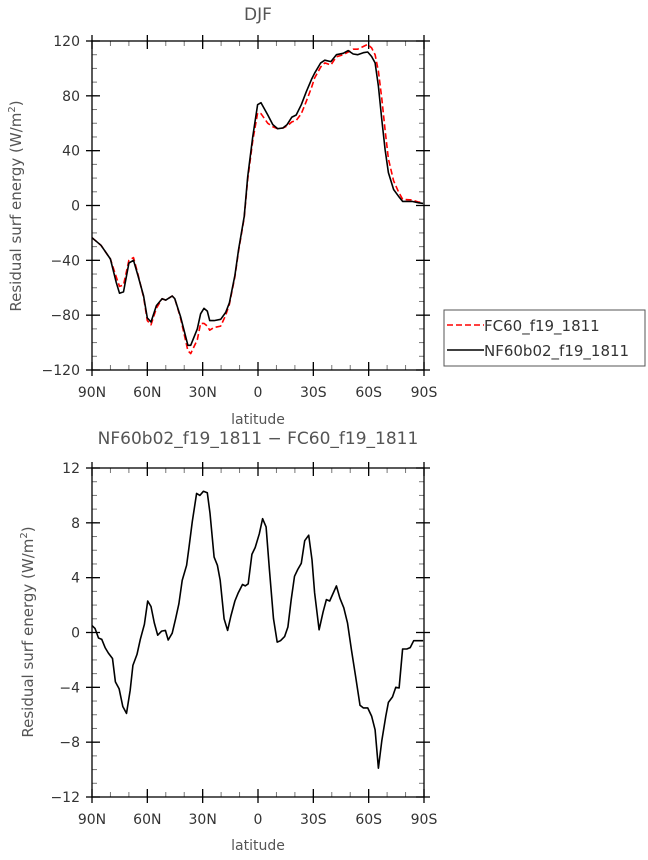  I want to click on y-tick-label: −4, so click(69, 688).